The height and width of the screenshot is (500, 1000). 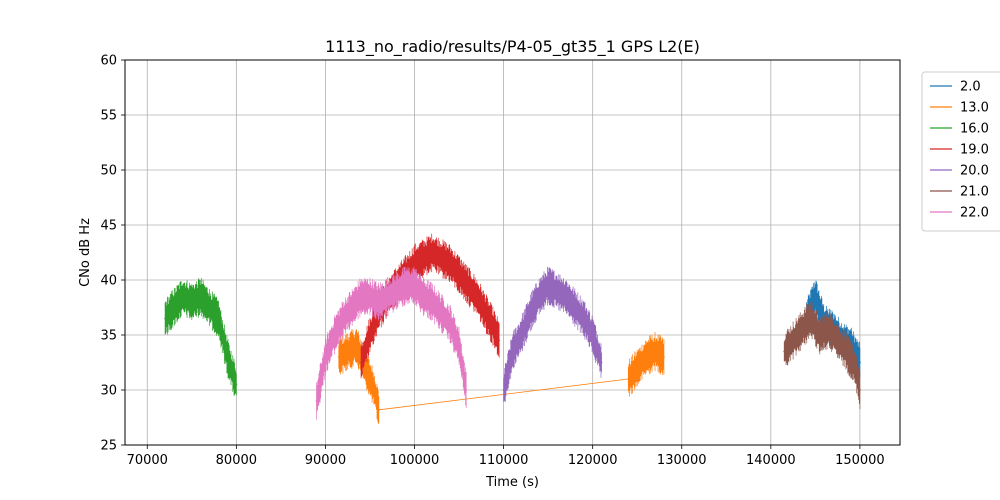 I want to click on legend-label: 19.0, so click(x=974, y=150).